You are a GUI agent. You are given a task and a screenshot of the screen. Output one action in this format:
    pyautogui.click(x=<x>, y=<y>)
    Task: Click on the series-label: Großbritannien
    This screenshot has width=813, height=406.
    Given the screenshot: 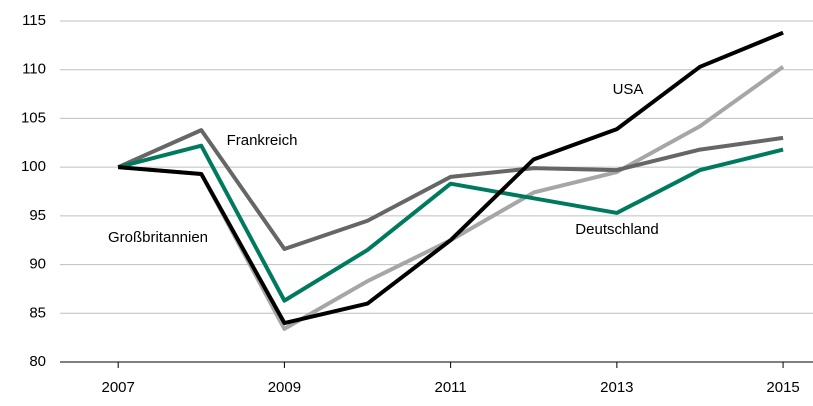 What is the action you would take?
    pyautogui.click(x=158, y=237)
    